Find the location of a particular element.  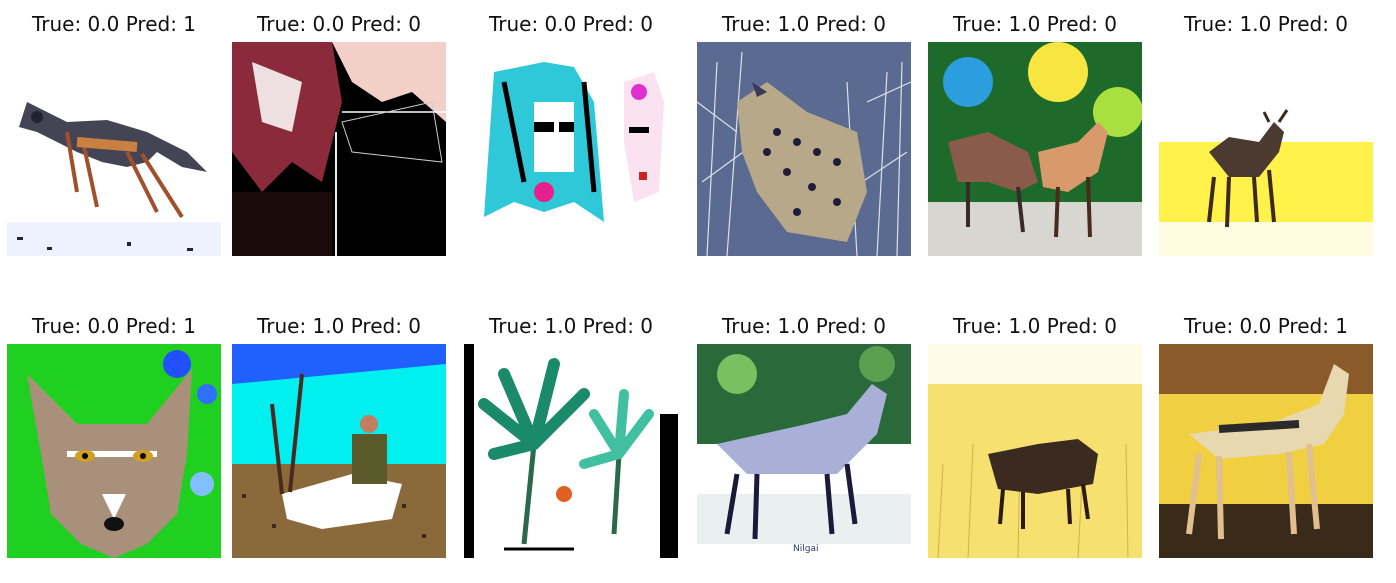

watermark: Nilgai is located at coordinates (806, 549).